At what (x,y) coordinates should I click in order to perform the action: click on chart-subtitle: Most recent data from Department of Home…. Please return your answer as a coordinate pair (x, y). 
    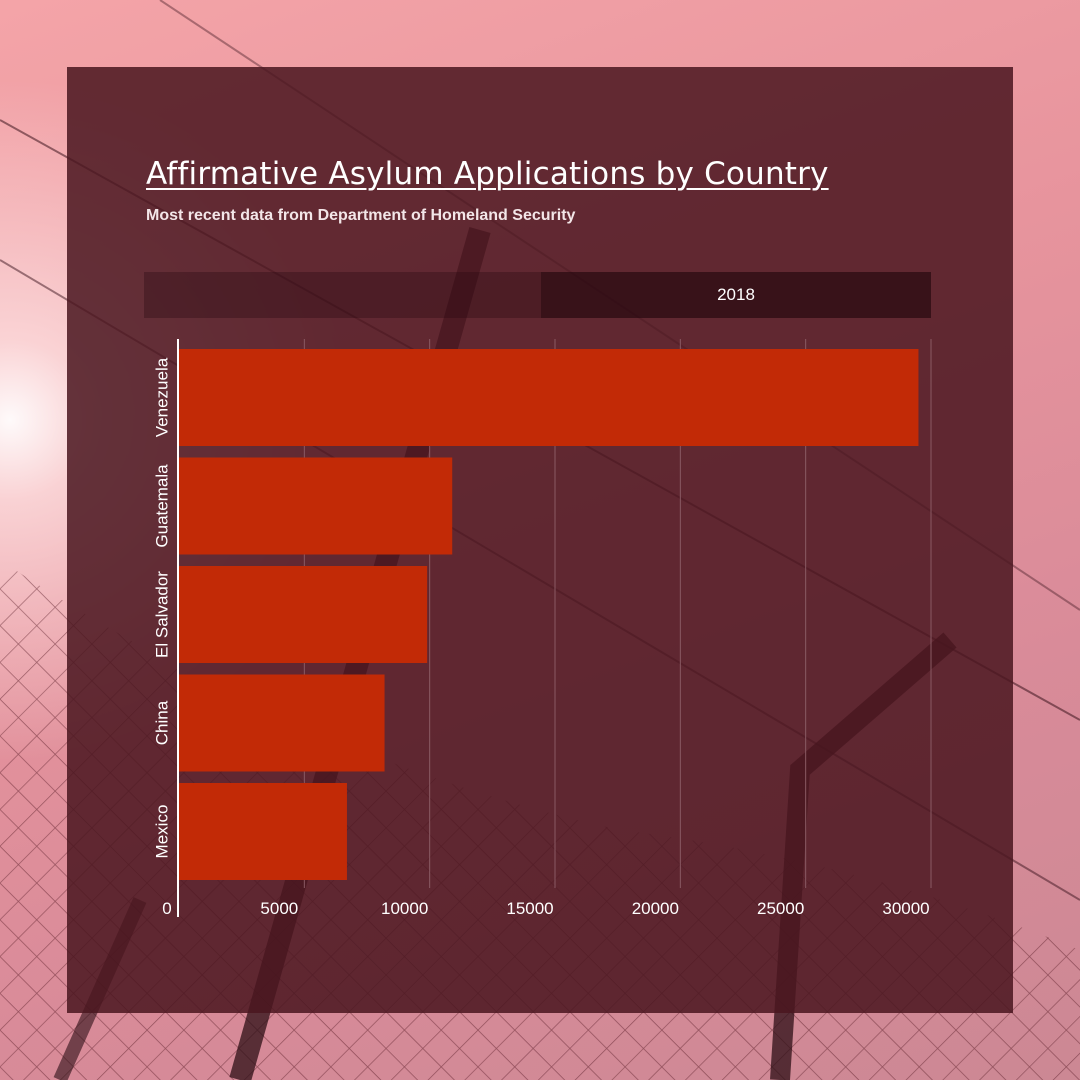
    Looking at the image, I should click on (361, 215).